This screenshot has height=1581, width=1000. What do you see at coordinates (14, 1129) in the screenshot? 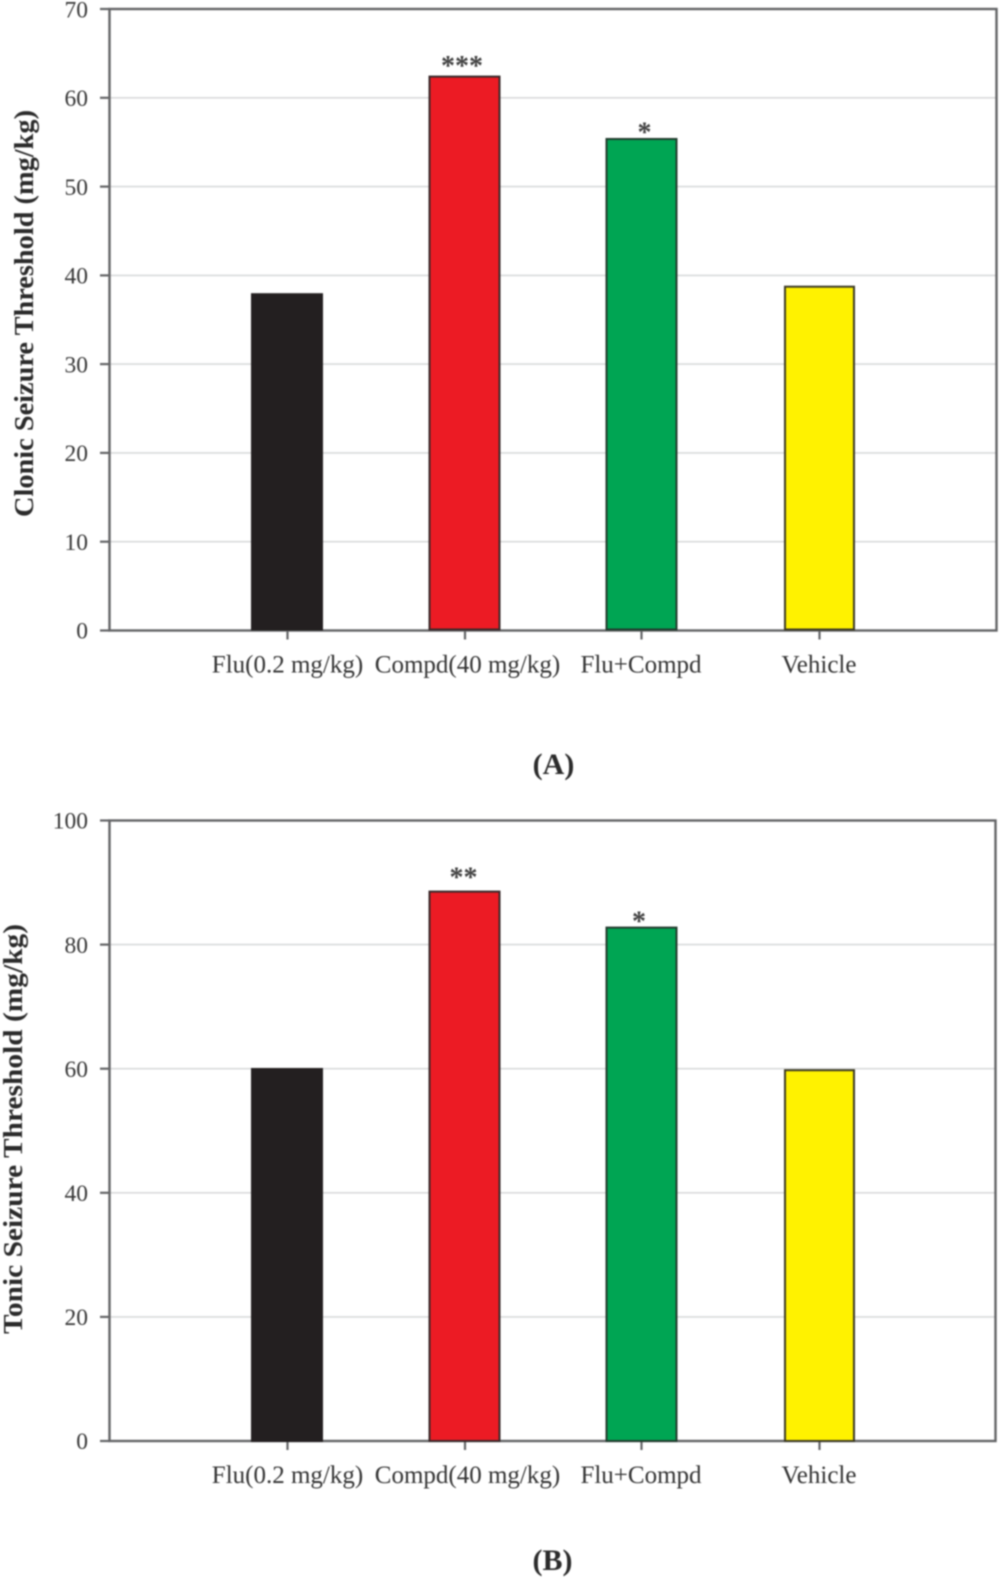
I see `svg-text:Tonic Seizure Threshold (mg/kg: Tonic Seizure Threshold (mg/kg)` at bounding box center [14, 1129].